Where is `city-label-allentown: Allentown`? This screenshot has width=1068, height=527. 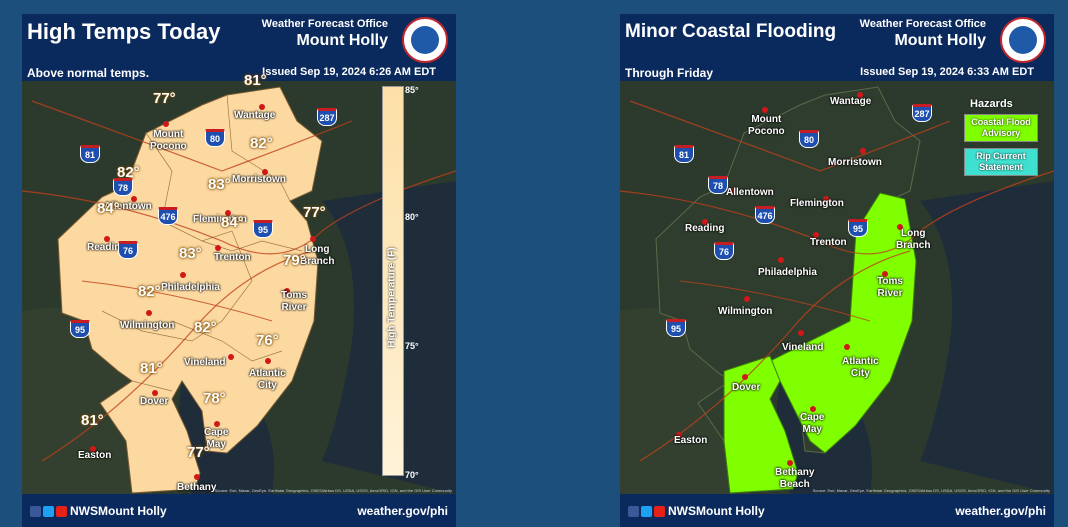 city-label-allentown: Allentown is located at coordinates (750, 192).